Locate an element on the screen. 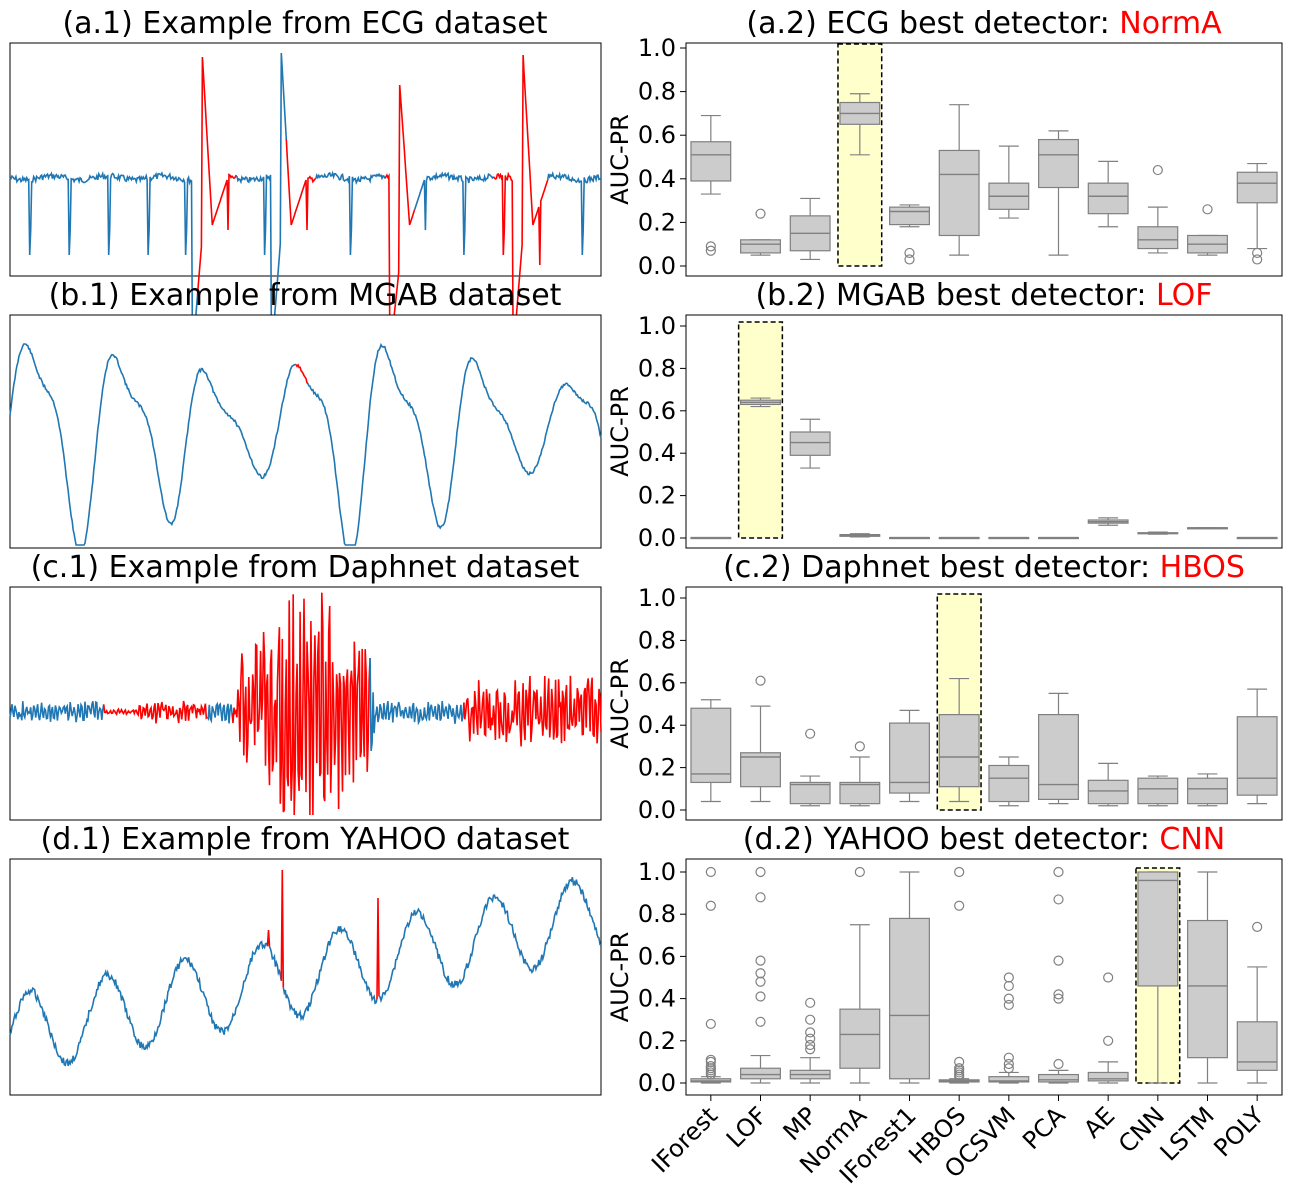 The width and height of the screenshot is (1300, 1193). box-AE is located at coordinates (1108, 194).